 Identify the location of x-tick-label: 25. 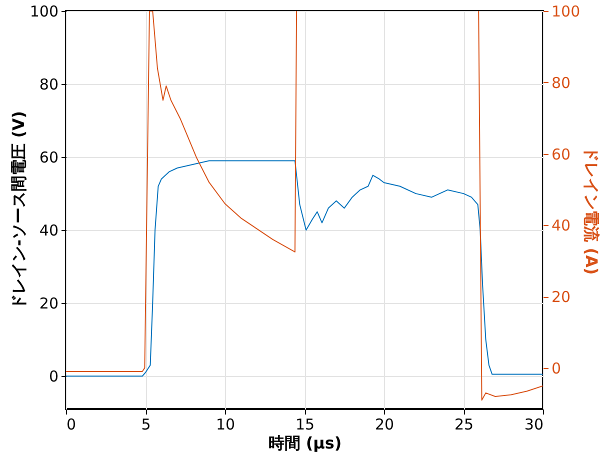
(464, 425).